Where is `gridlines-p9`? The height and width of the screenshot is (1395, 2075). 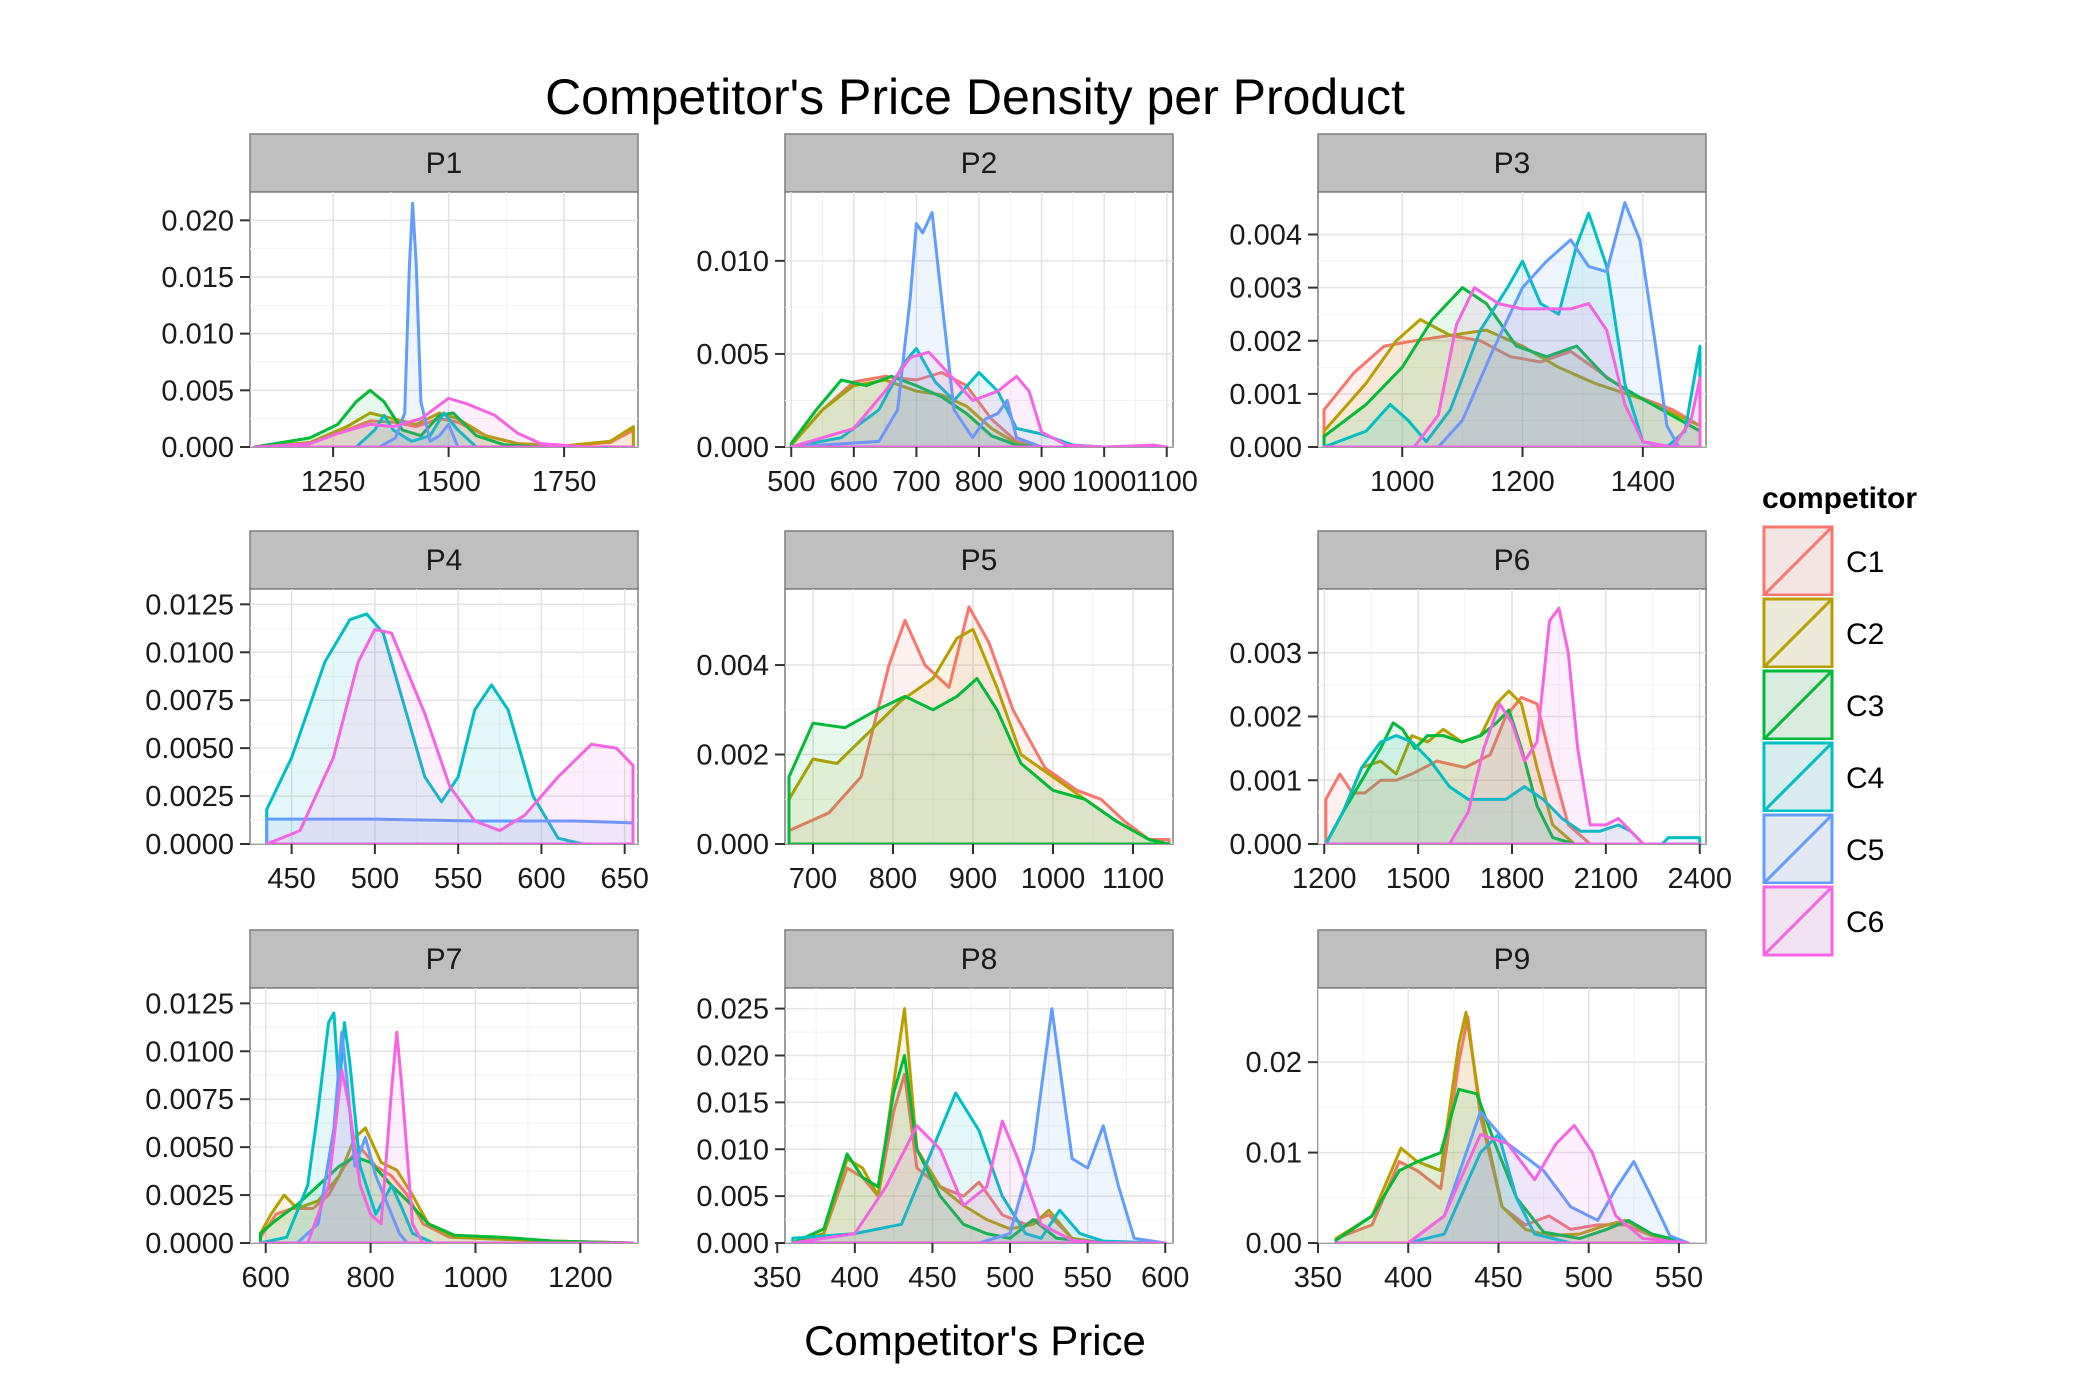
gridlines-p9 is located at coordinates (1512, 1115).